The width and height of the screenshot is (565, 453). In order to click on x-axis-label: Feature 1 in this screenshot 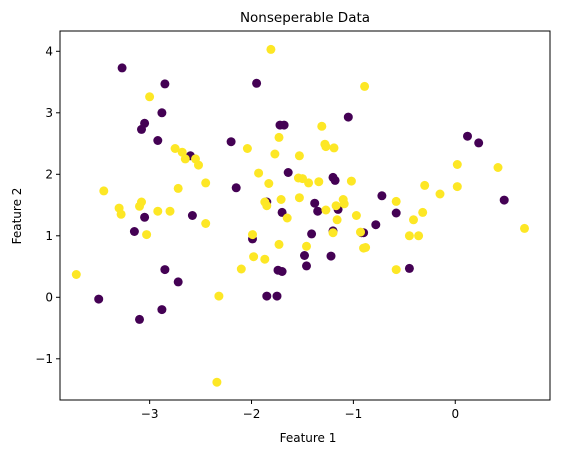, I will do `click(308, 438)`.